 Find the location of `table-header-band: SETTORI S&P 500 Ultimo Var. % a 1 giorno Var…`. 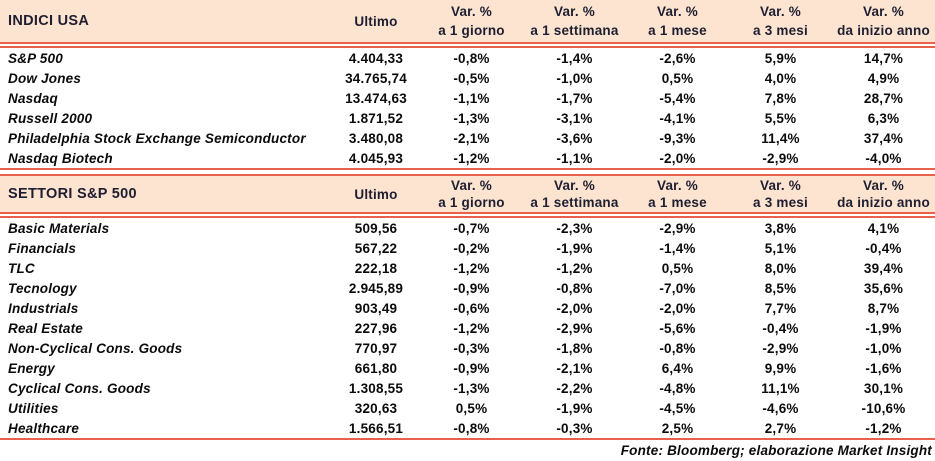

table-header-band: SETTORI S&P 500 Ultimo Var. % a 1 giorno Var… is located at coordinates (467, 194).